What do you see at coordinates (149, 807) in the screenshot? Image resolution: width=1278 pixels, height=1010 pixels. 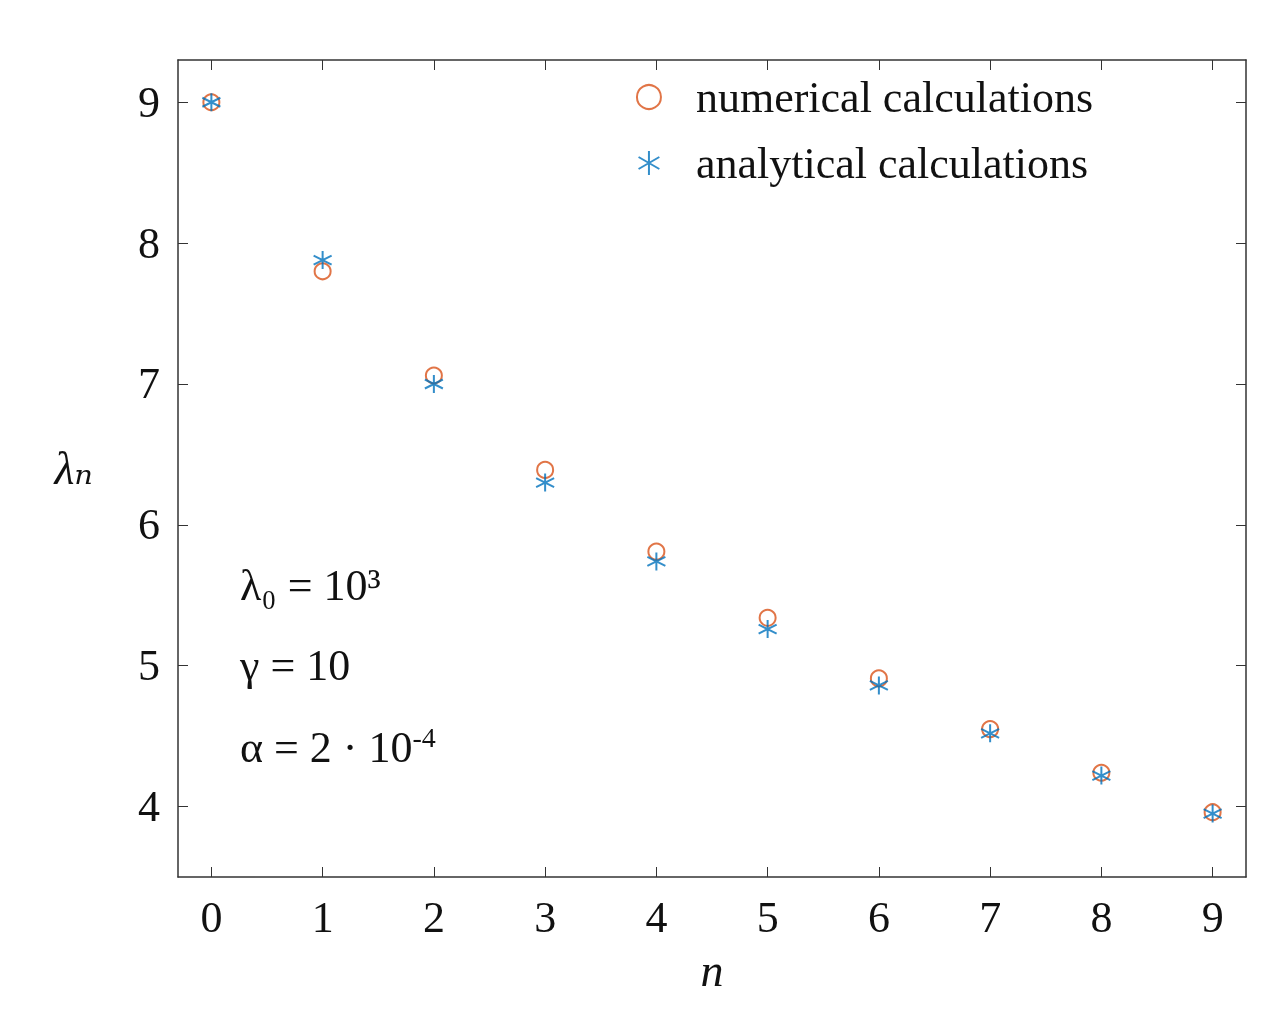 I see `y-tick-label: 4` at bounding box center [149, 807].